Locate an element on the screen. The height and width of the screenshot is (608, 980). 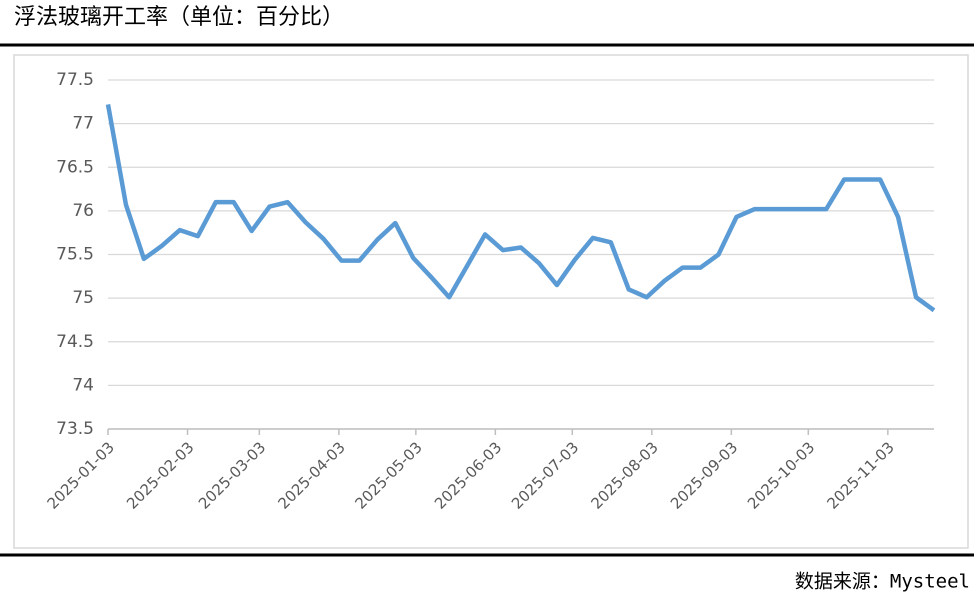
x-tick-label: 2025-06-03 is located at coordinates (468, 475).